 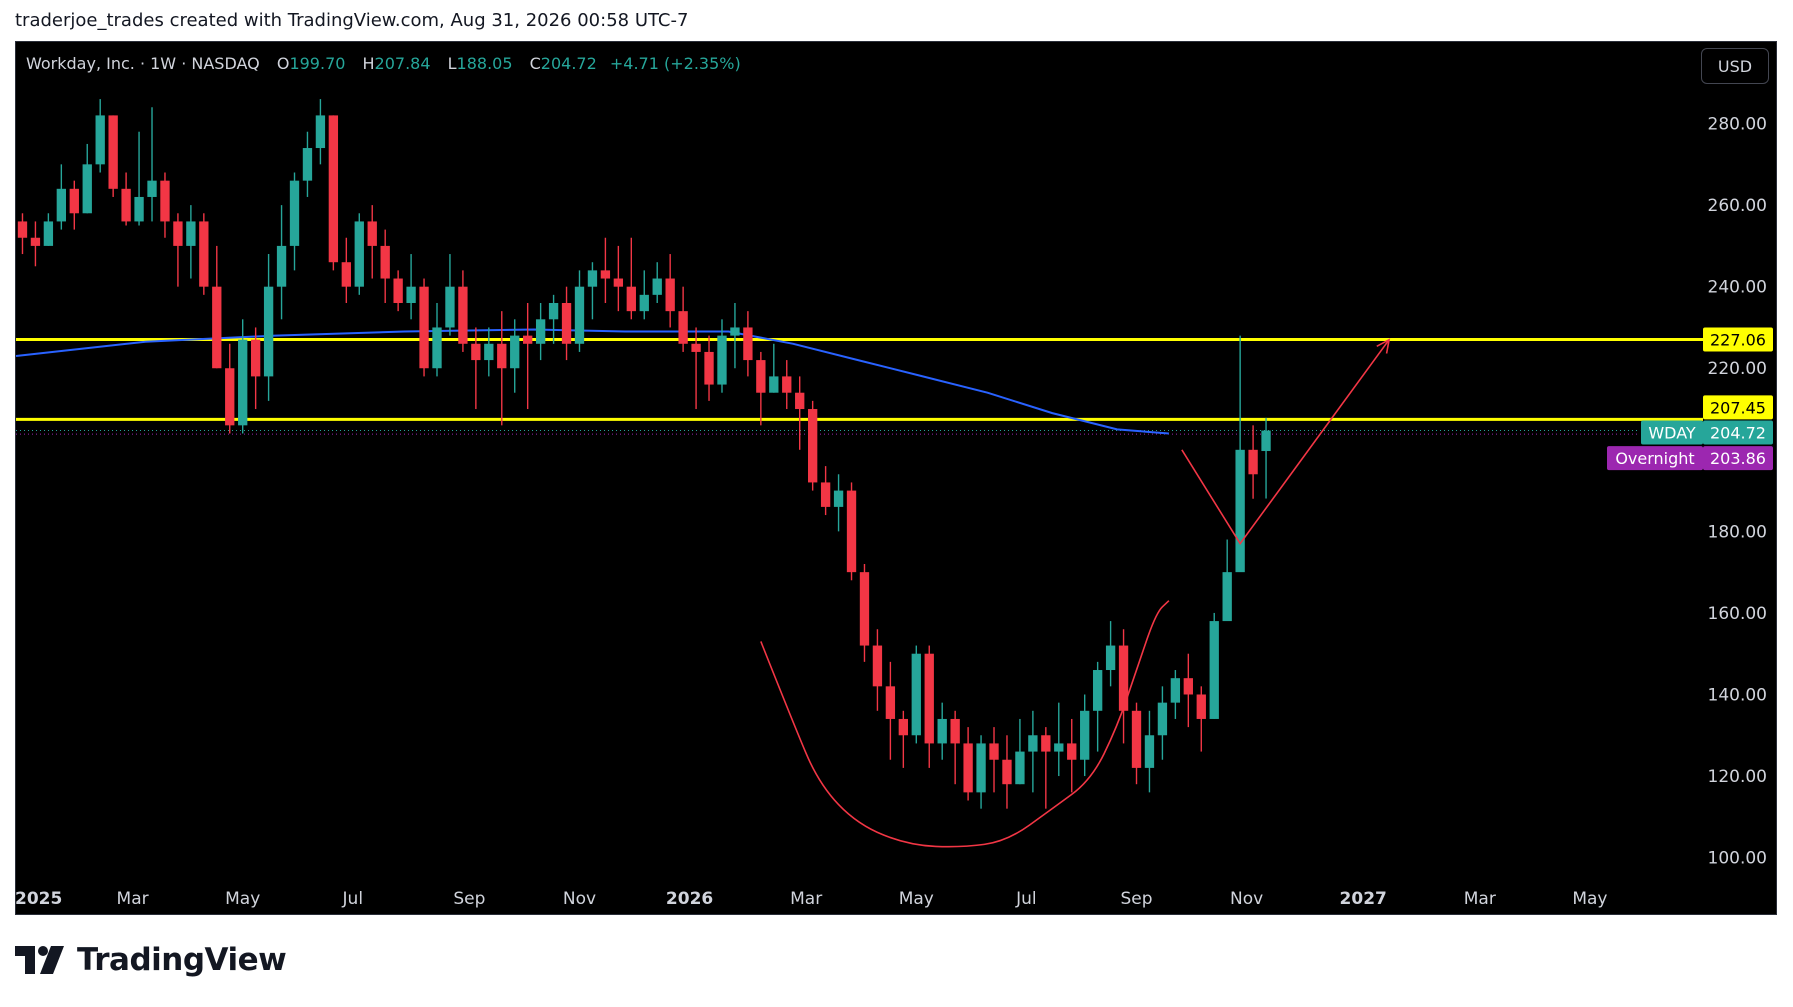 What do you see at coordinates (675, 63) in the screenshot?
I see `change-value: +4.71 (+2.35%)` at bounding box center [675, 63].